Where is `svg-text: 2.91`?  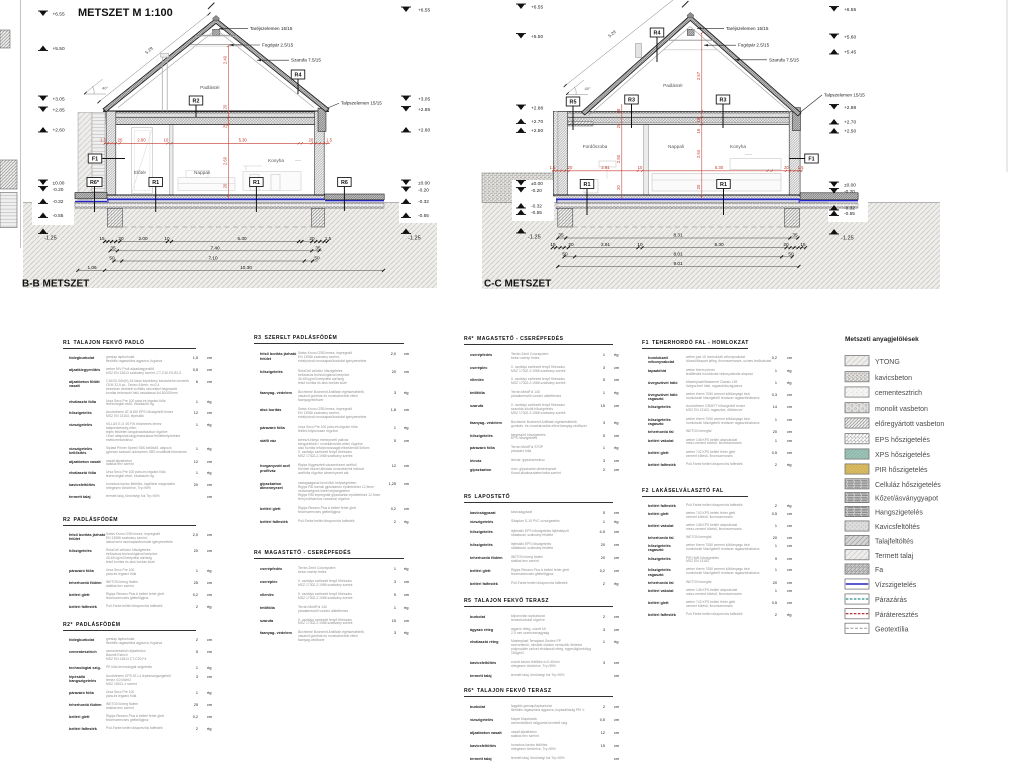
svg-text: 2.91 is located at coordinates (605, 167).